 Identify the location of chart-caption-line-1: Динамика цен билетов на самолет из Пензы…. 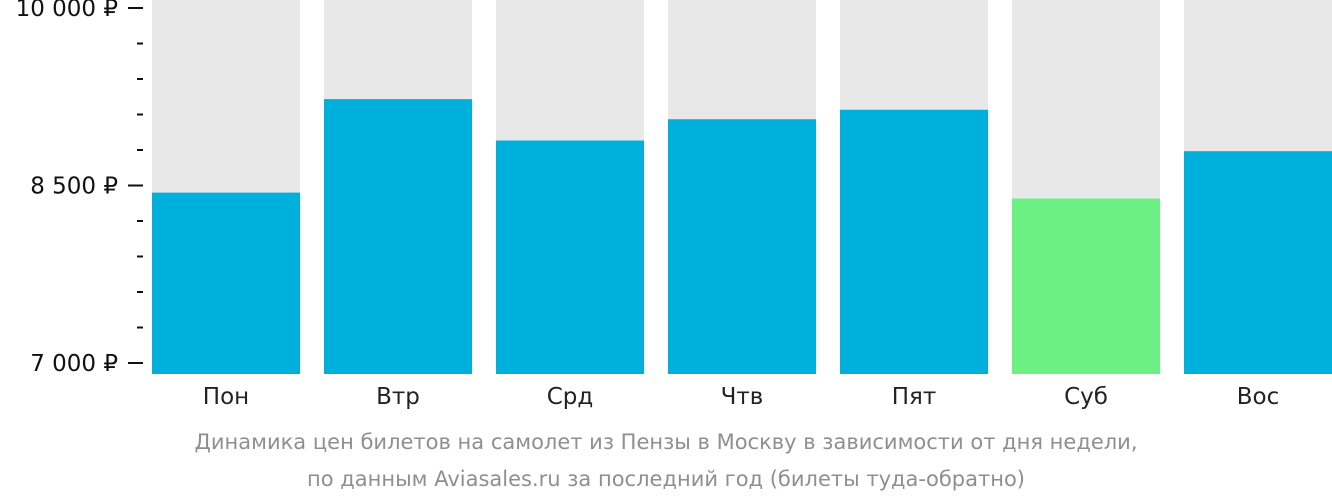
(666, 442).